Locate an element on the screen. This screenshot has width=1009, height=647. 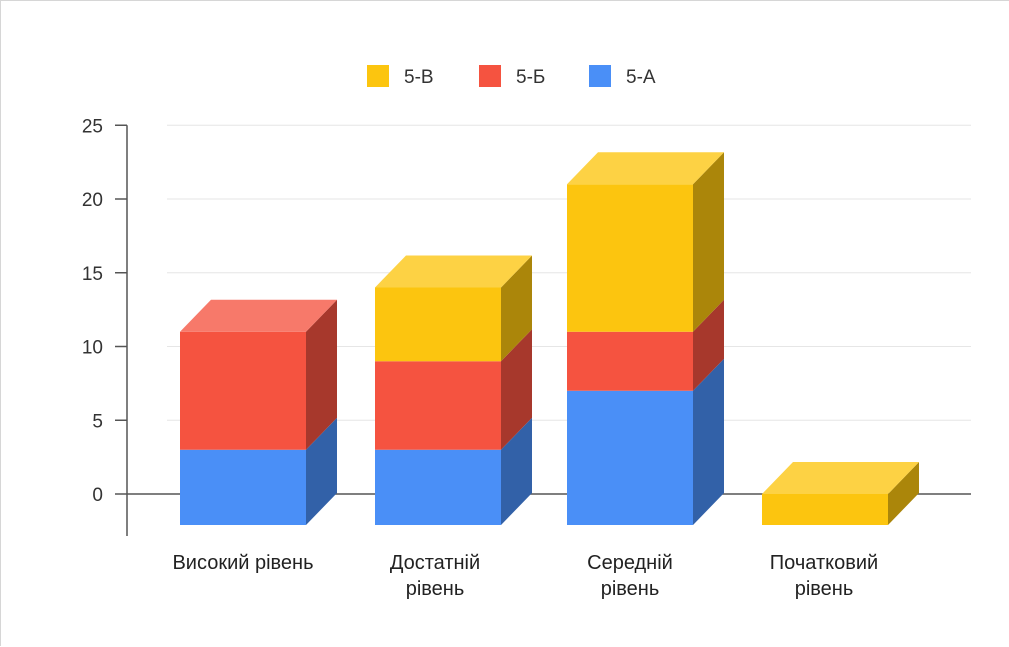
y-tick-label: 0 is located at coordinates (97, 495).